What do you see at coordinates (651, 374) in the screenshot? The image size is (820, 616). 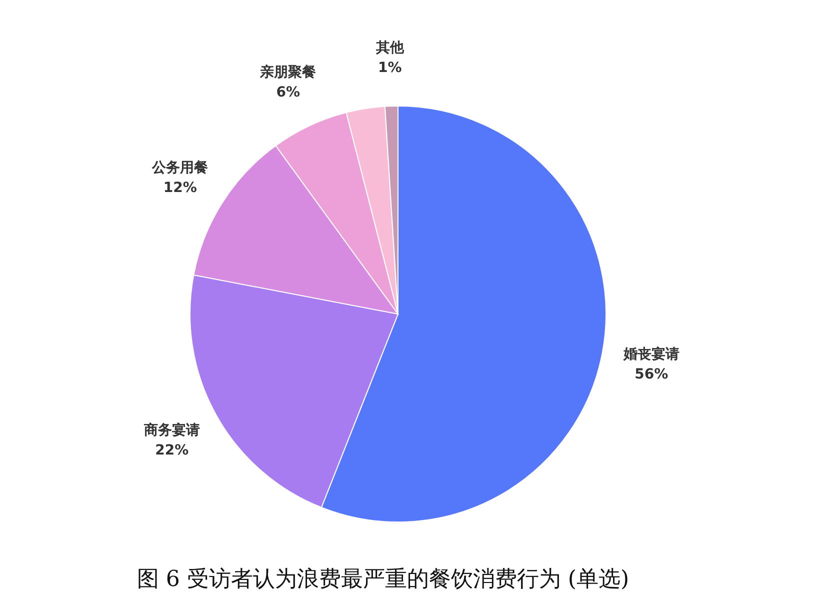 I see `data-label: 56%` at bounding box center [651, 374].